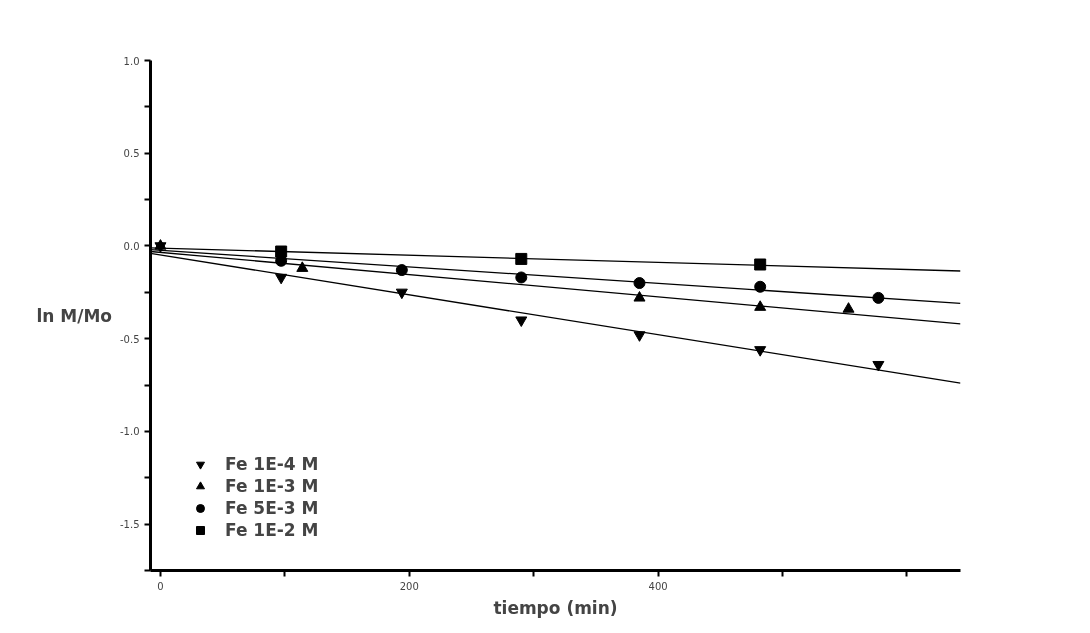 Image resolution: width=1090 pixels, height=633 pixels. What do you see at coordinates (555, 607) in the screenshot?
I see `x-axis-title: tiempo (min)` at bounding box center [555, 607].